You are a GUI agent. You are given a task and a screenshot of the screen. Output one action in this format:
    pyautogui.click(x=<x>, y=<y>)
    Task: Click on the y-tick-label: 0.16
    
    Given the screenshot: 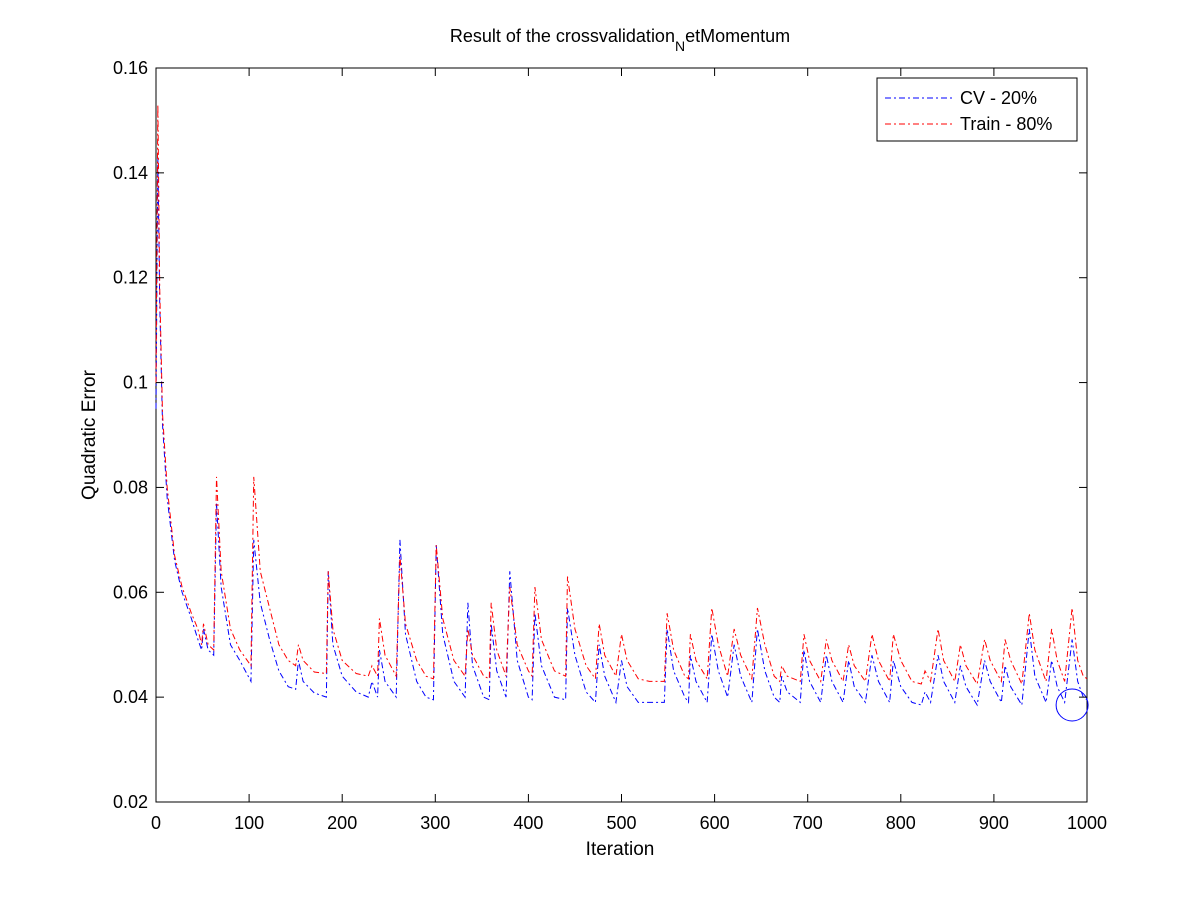 What is the action you would take?
    pyautogui.click(x=130, y=68)
    